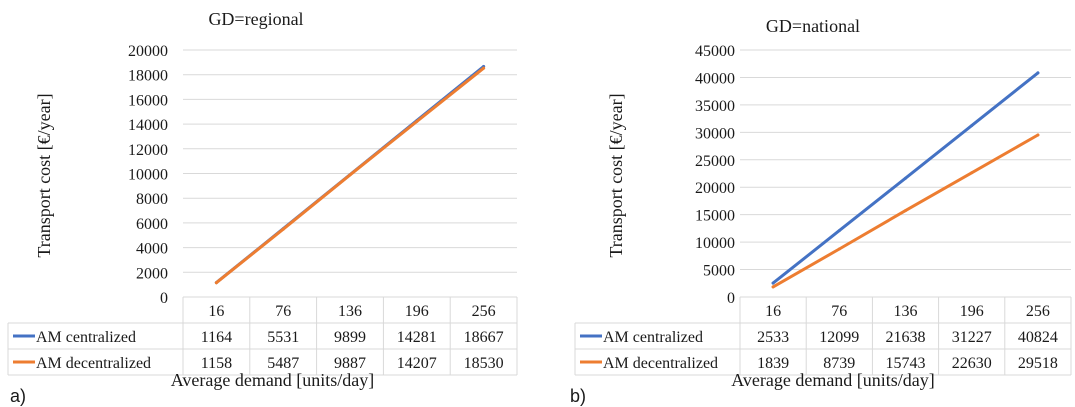 The image size is (1075, 407). I want to click on right-y-tick-label: 0, so click(731, 298).